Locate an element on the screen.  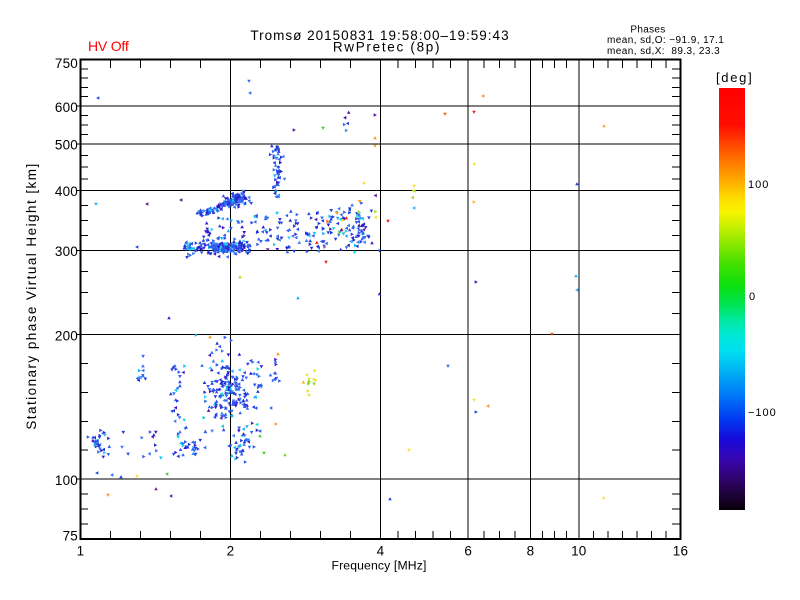
svg-text: 6 is located at coordinates (468, 551).